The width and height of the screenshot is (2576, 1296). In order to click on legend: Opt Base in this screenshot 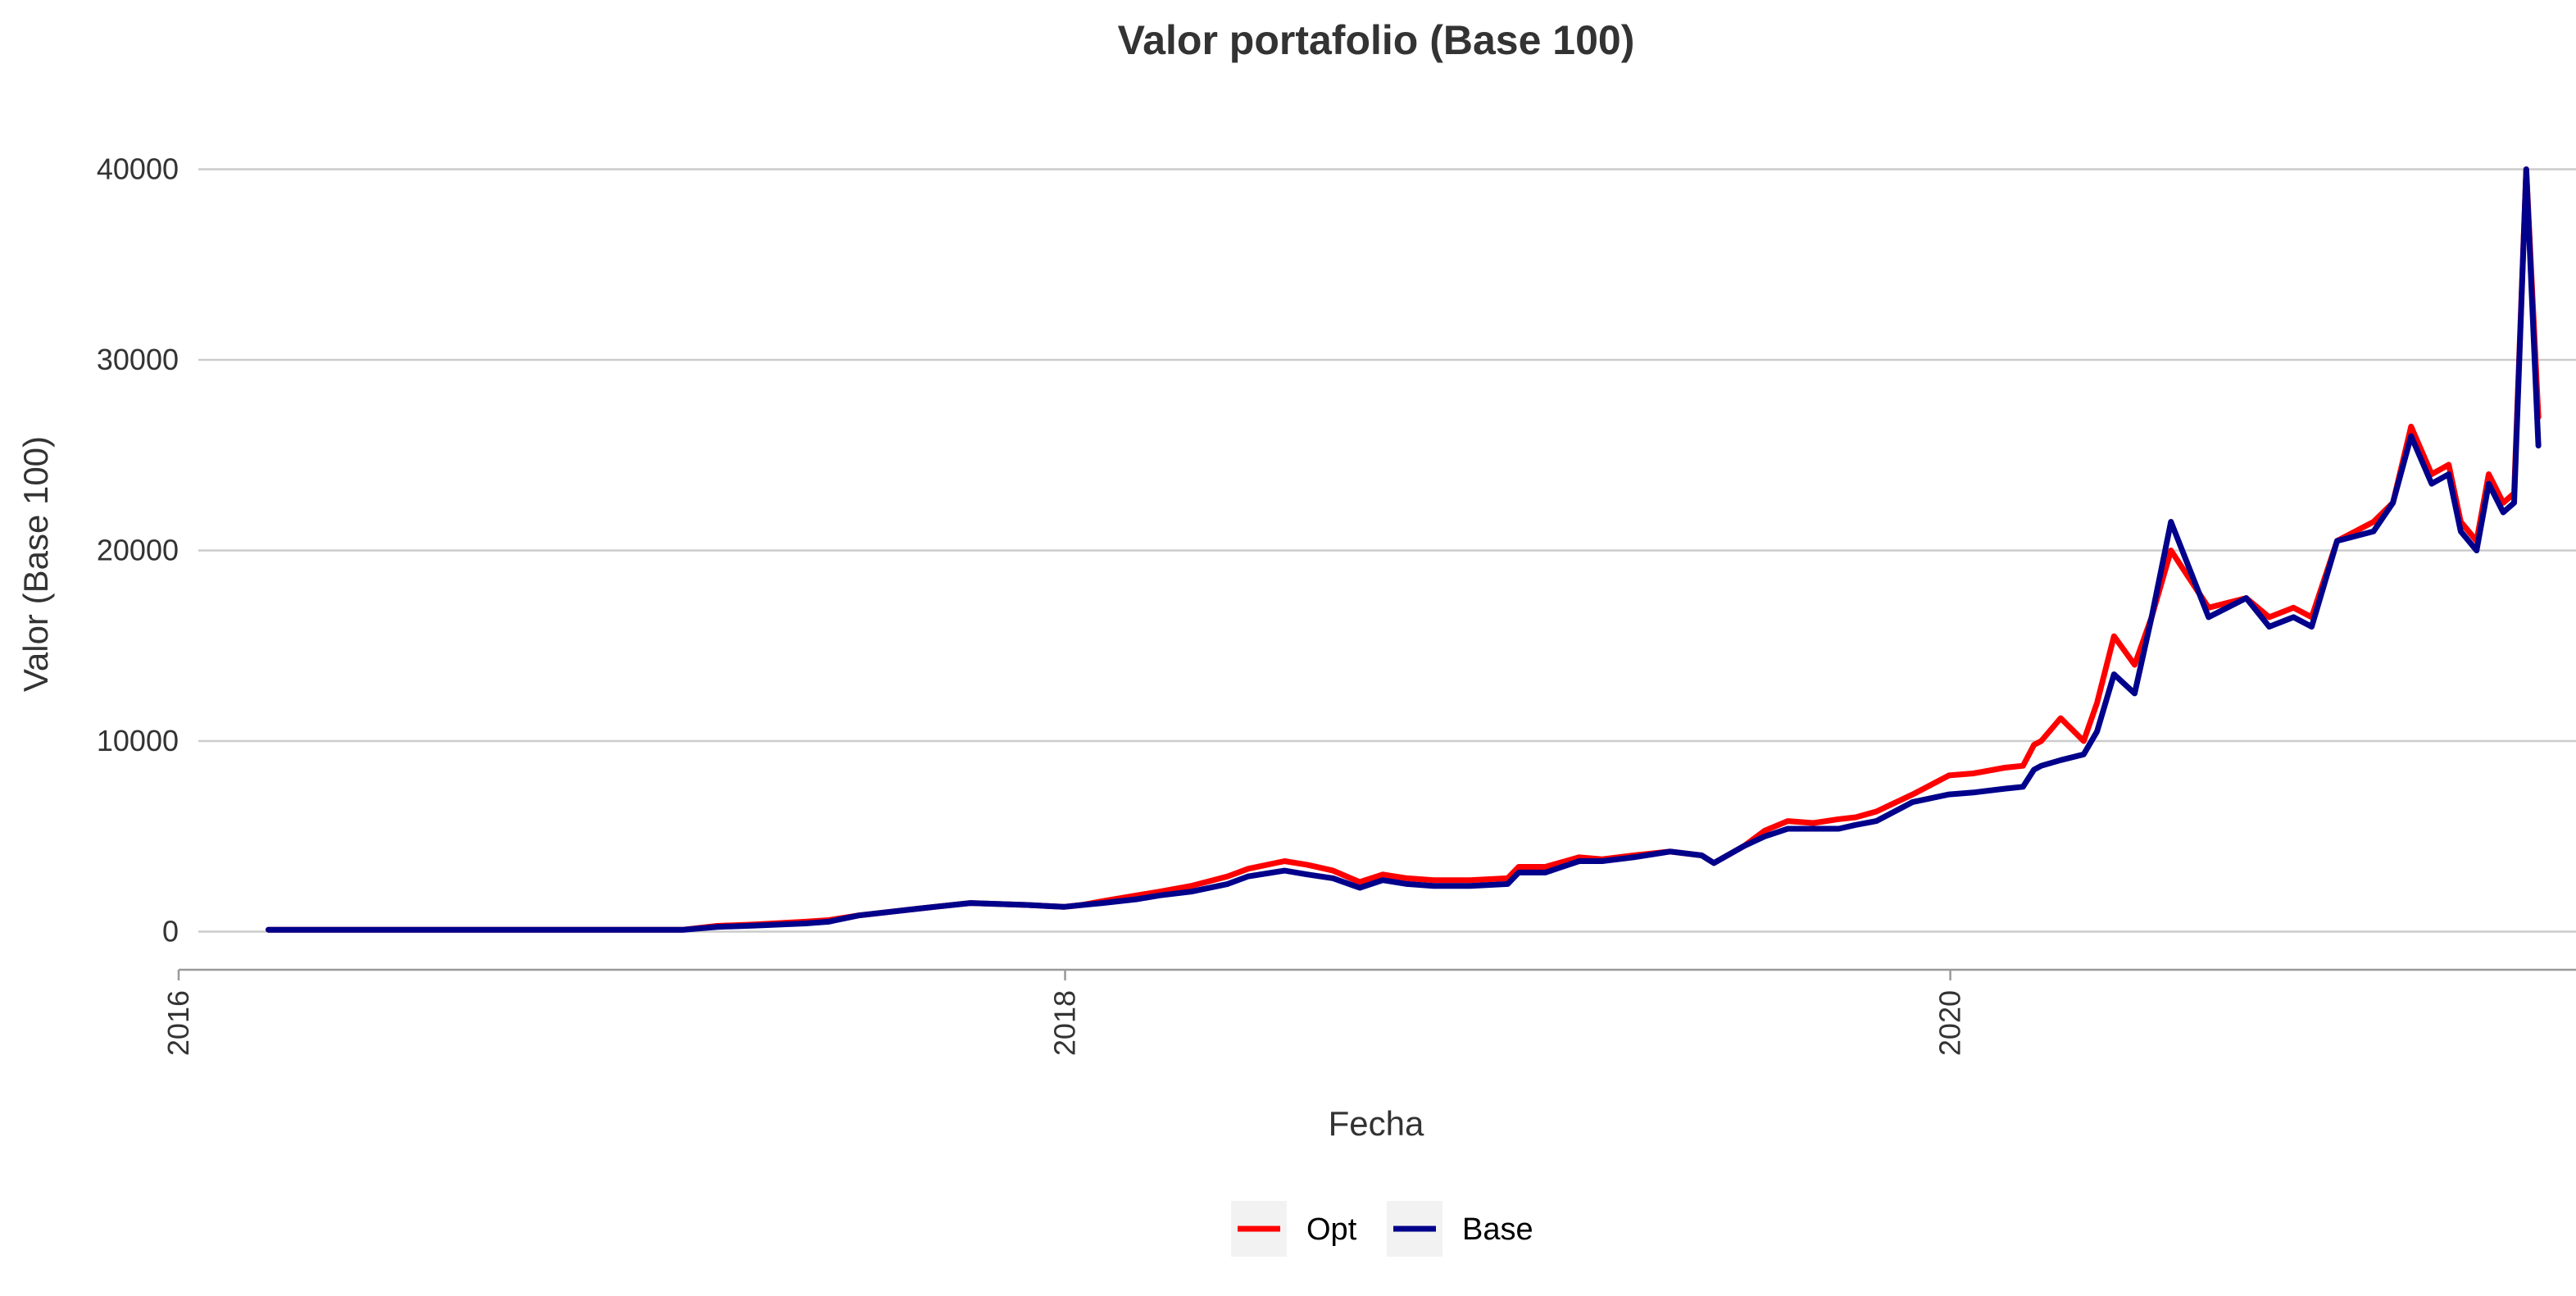, I will do `click(1382, 1229)`.